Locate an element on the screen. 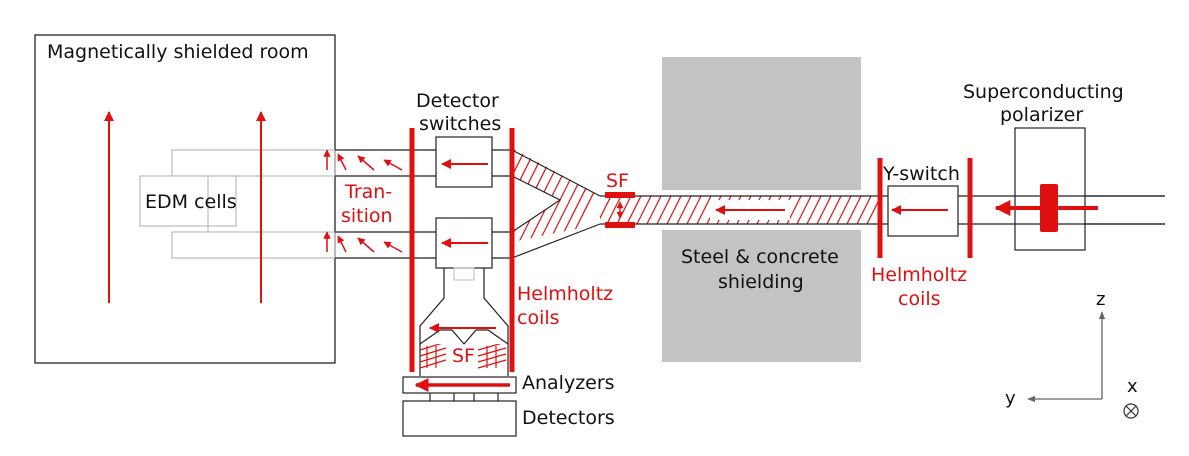  transition-label-1: Tran- is located at coordinates (368, 192).